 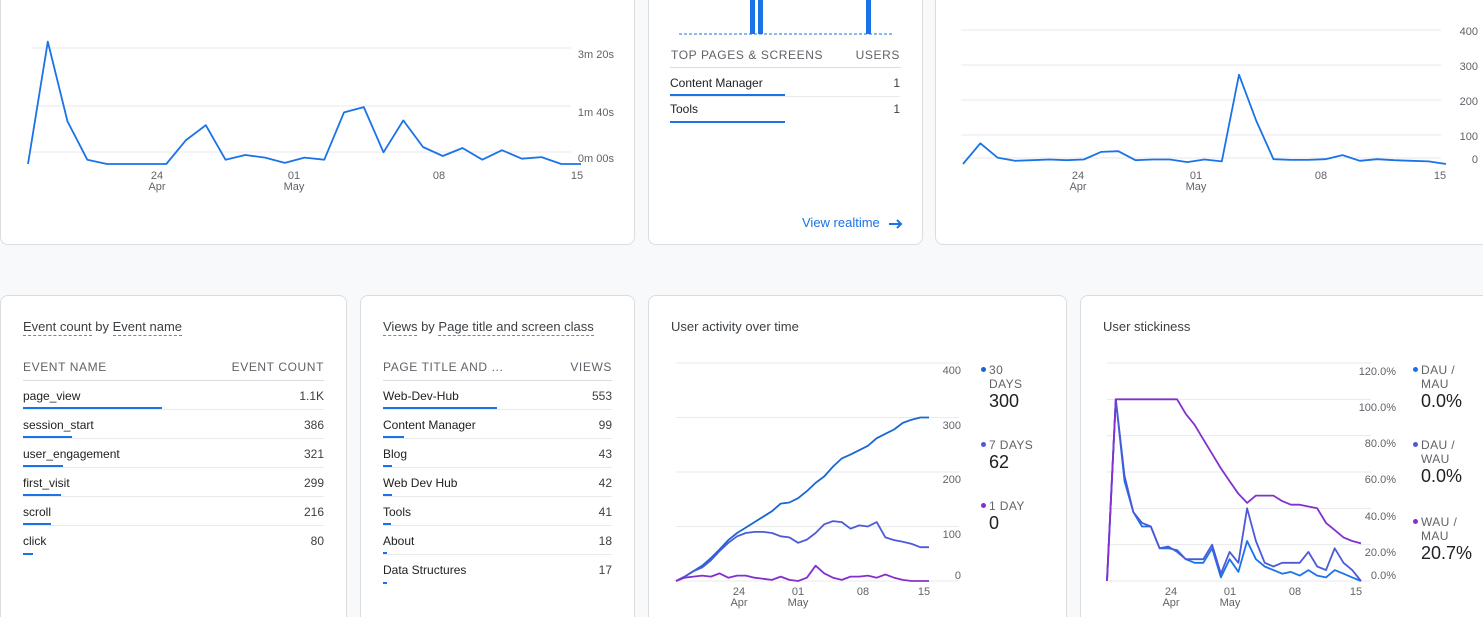 I want to click on row-label: session_start, so click(x=58, y=425).